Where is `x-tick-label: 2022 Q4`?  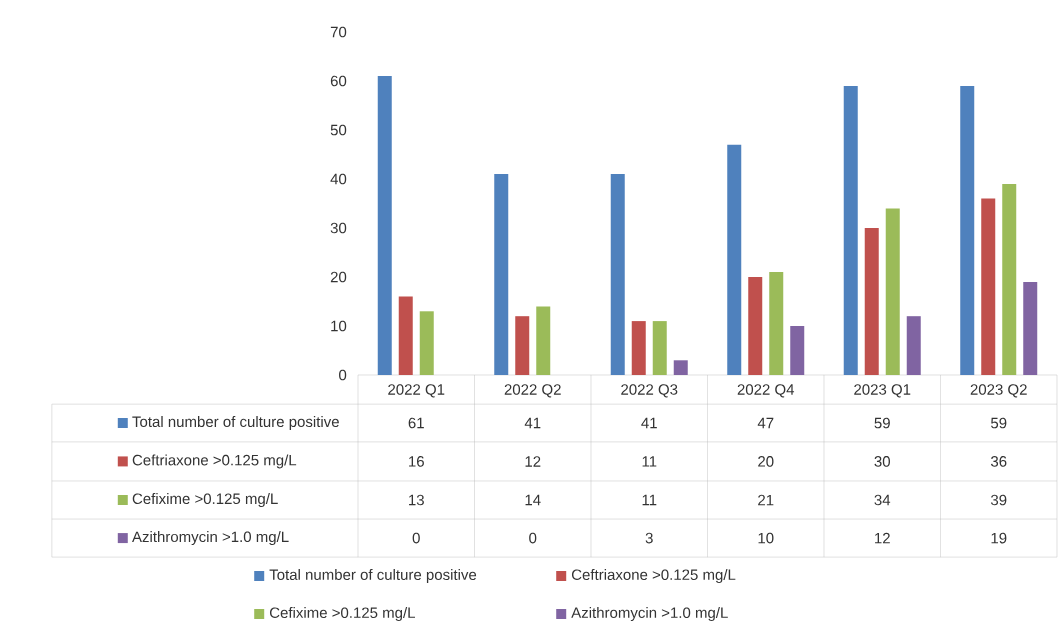 x-tick-label: 2022 Q4 is located at coordinates (766, 391).